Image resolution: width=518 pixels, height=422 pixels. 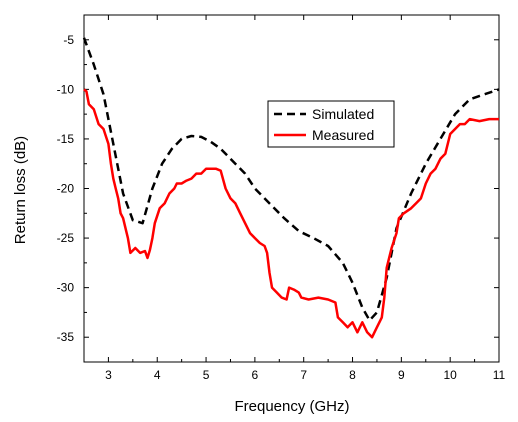 What do you see at coordinates (343, 135) in the screenshot?
I see `legend-label-measured: Measured` at bounding box center [343, 135].